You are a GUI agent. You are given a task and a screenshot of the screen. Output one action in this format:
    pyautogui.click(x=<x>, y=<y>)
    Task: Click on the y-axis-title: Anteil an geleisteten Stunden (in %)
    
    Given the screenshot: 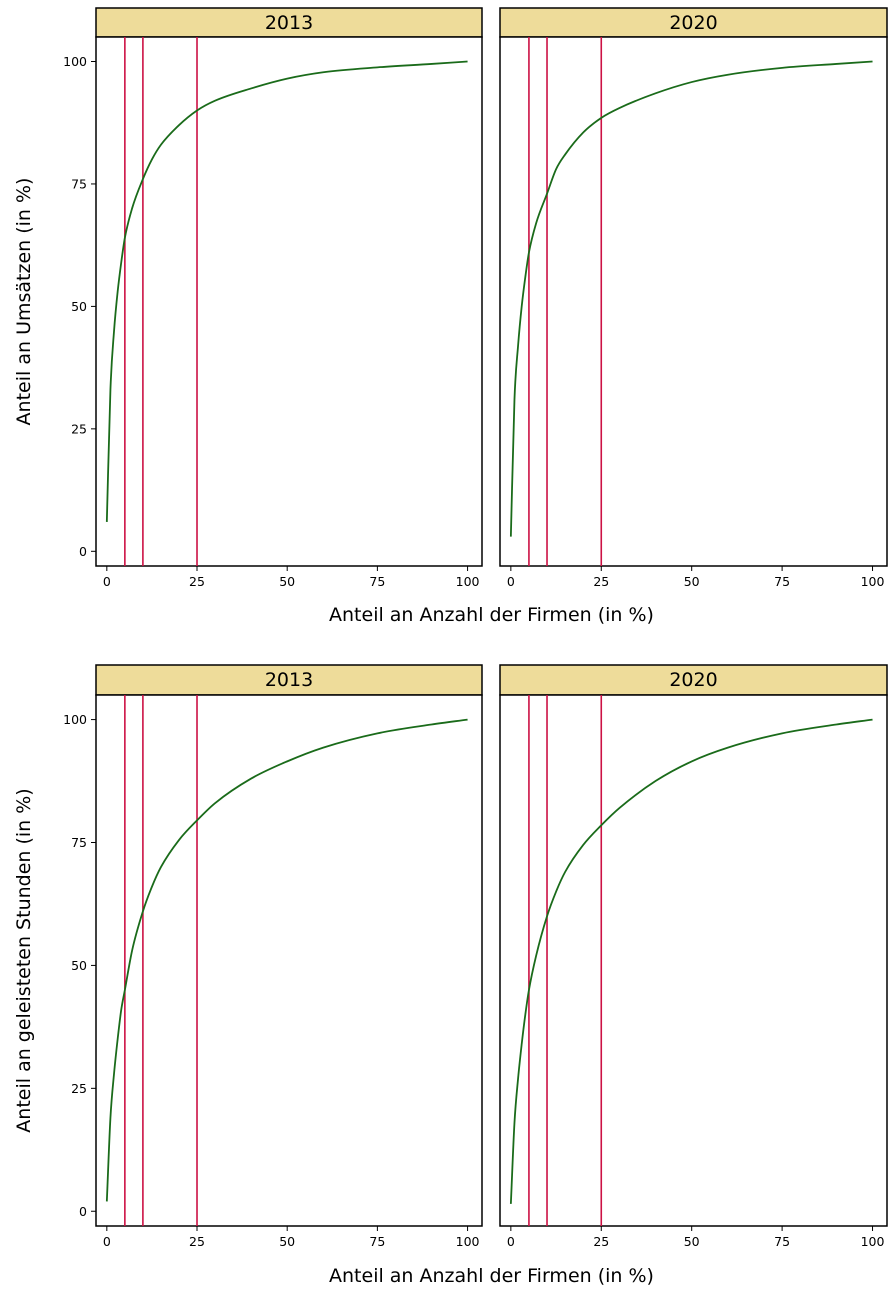 What is the action you would take?
    pyautogui.click(x=24, y=960)
    